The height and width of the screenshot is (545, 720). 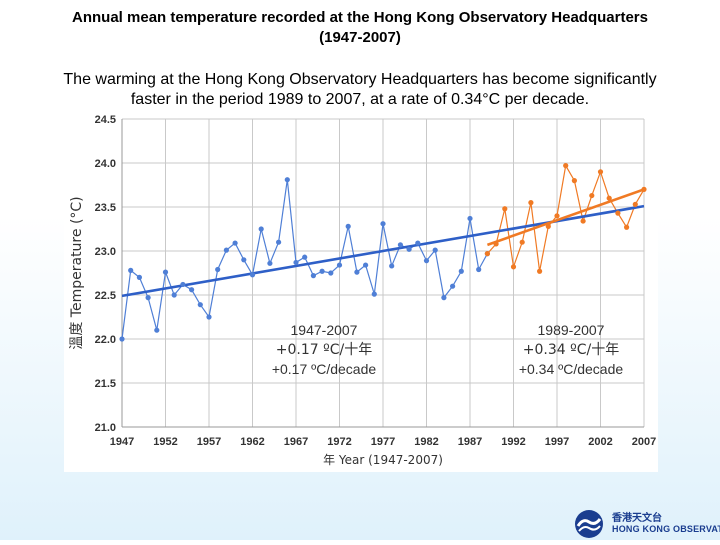 I want to click on x-tick-label: 1957, so click(x=209, y=442).